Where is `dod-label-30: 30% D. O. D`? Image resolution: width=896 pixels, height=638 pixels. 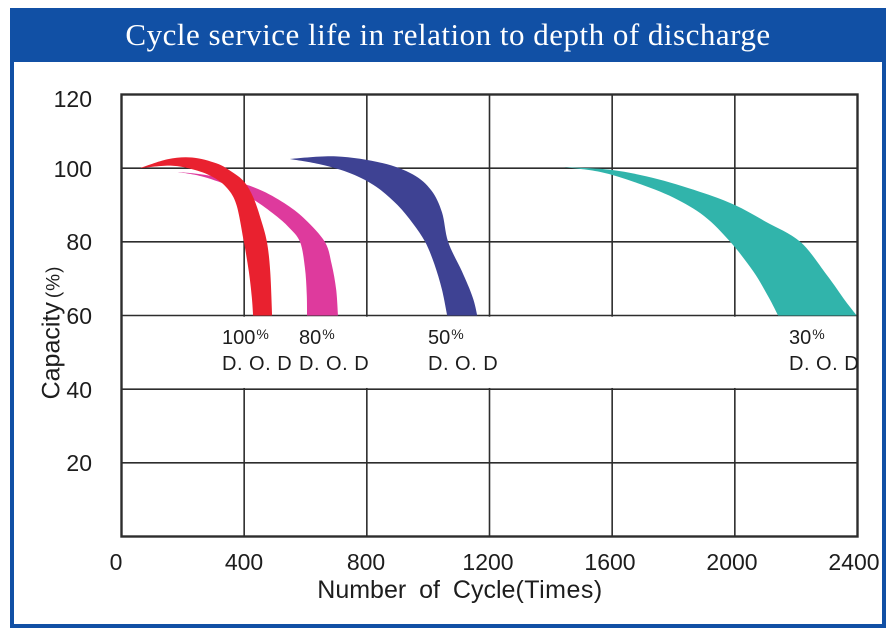
dod-label-30: 30% D. O. D is located at coordinates (824, 350).